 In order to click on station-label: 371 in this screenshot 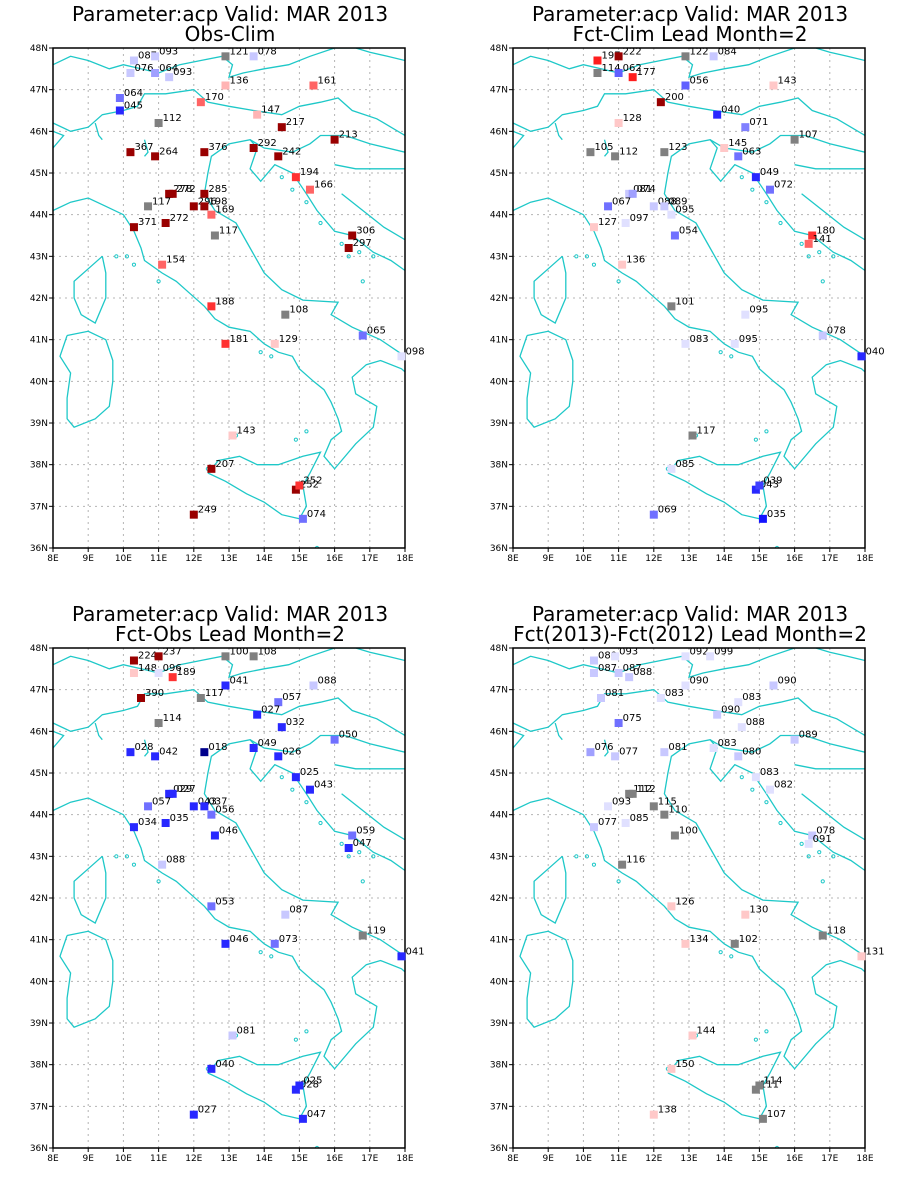, I will do `click(147, 222)`.